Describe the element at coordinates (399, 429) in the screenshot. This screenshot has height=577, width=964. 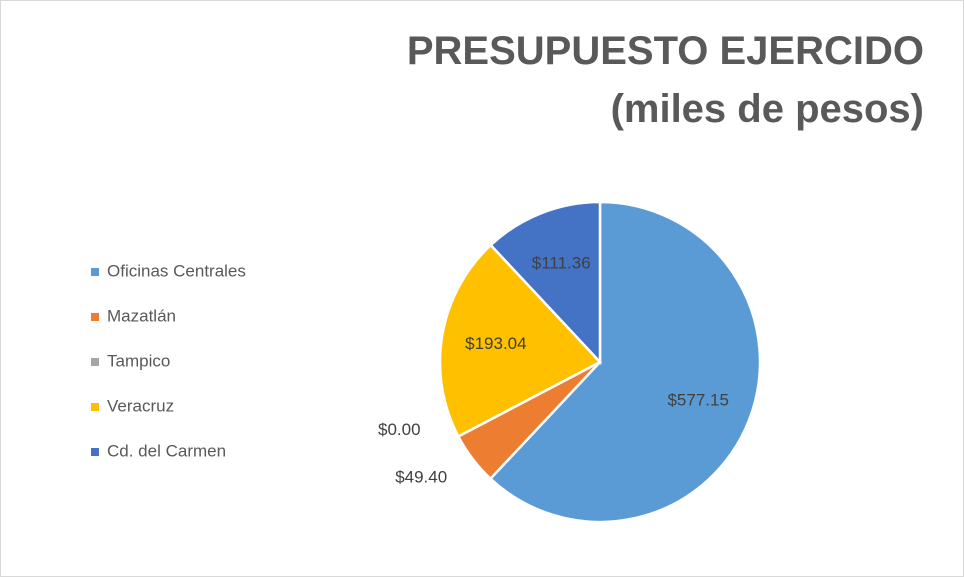
I see `data-label: $0.00` at that location.